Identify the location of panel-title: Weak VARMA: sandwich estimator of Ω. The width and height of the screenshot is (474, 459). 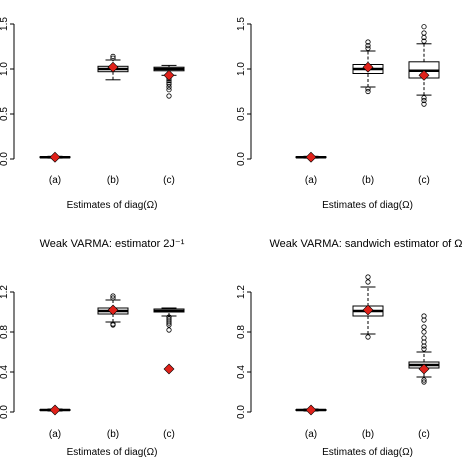
(365, 244).